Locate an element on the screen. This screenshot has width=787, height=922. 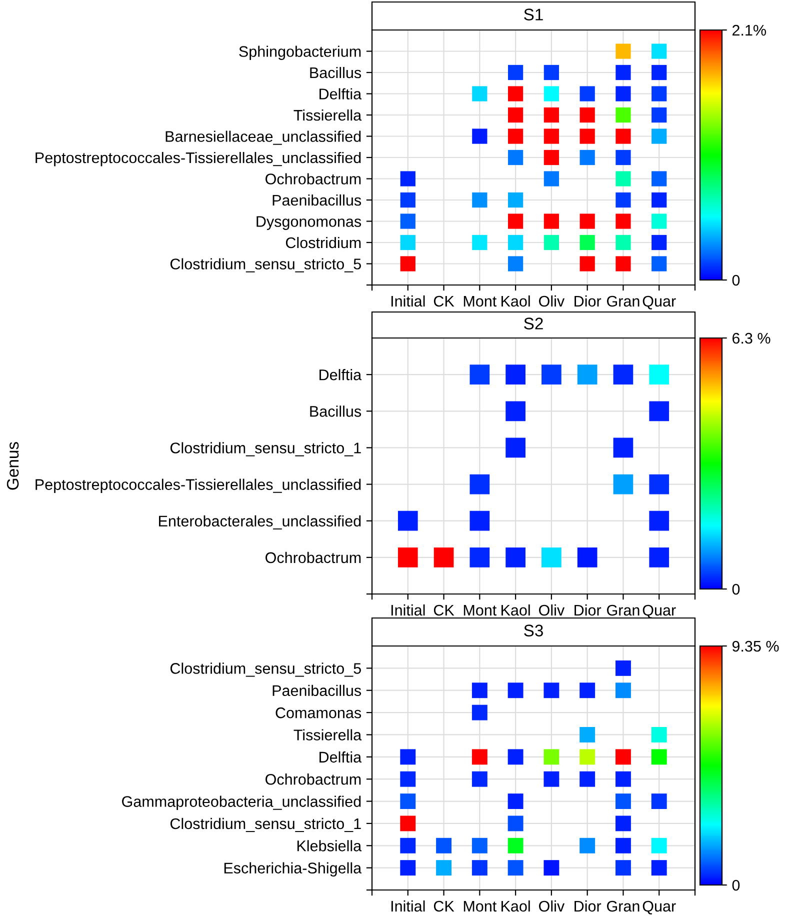
y-tick-label: Klebsiella is located at coordinates (329, 846).